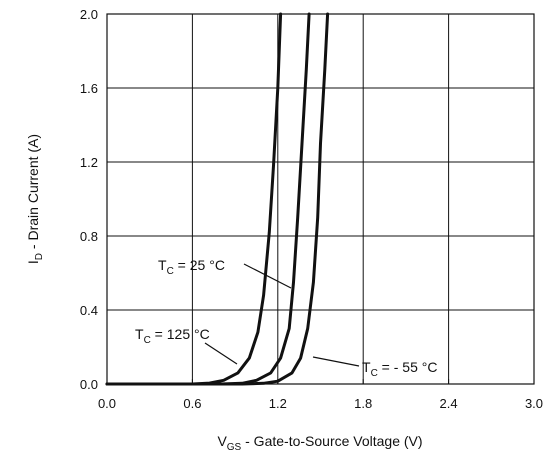 Image resolution: width=554 pixels, height=459 pixels. Describe the element at coordinates (107, 403) in the screenshot. I see `x-tick-label: 0.0` at that location.